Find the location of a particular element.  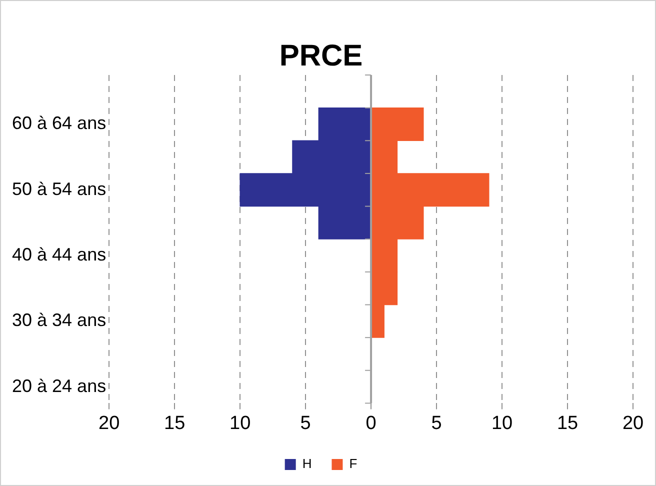

legend-label: H is located at coordinates (307, 464).